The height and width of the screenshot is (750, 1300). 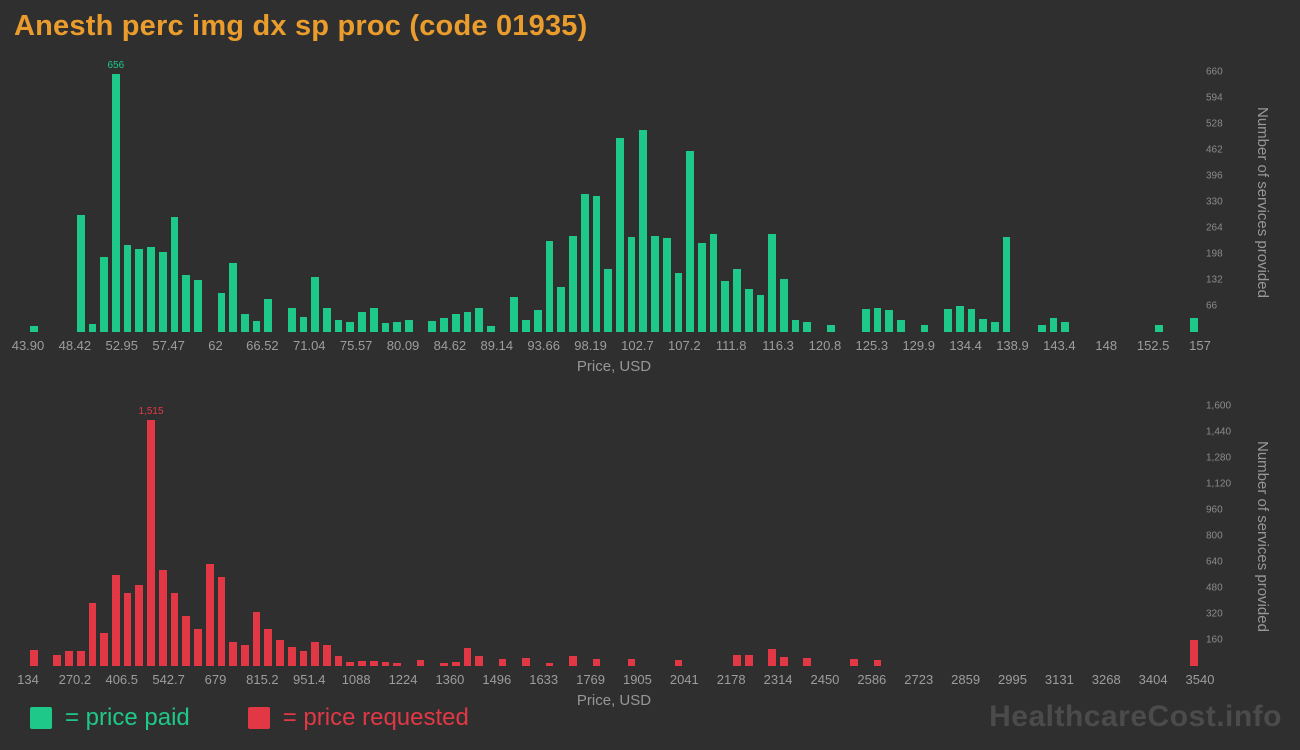 What do you see at coordinates (637, 345) in the screenshot?
I see `x-tick-label: 102.7` at bounding box center [637, 345].